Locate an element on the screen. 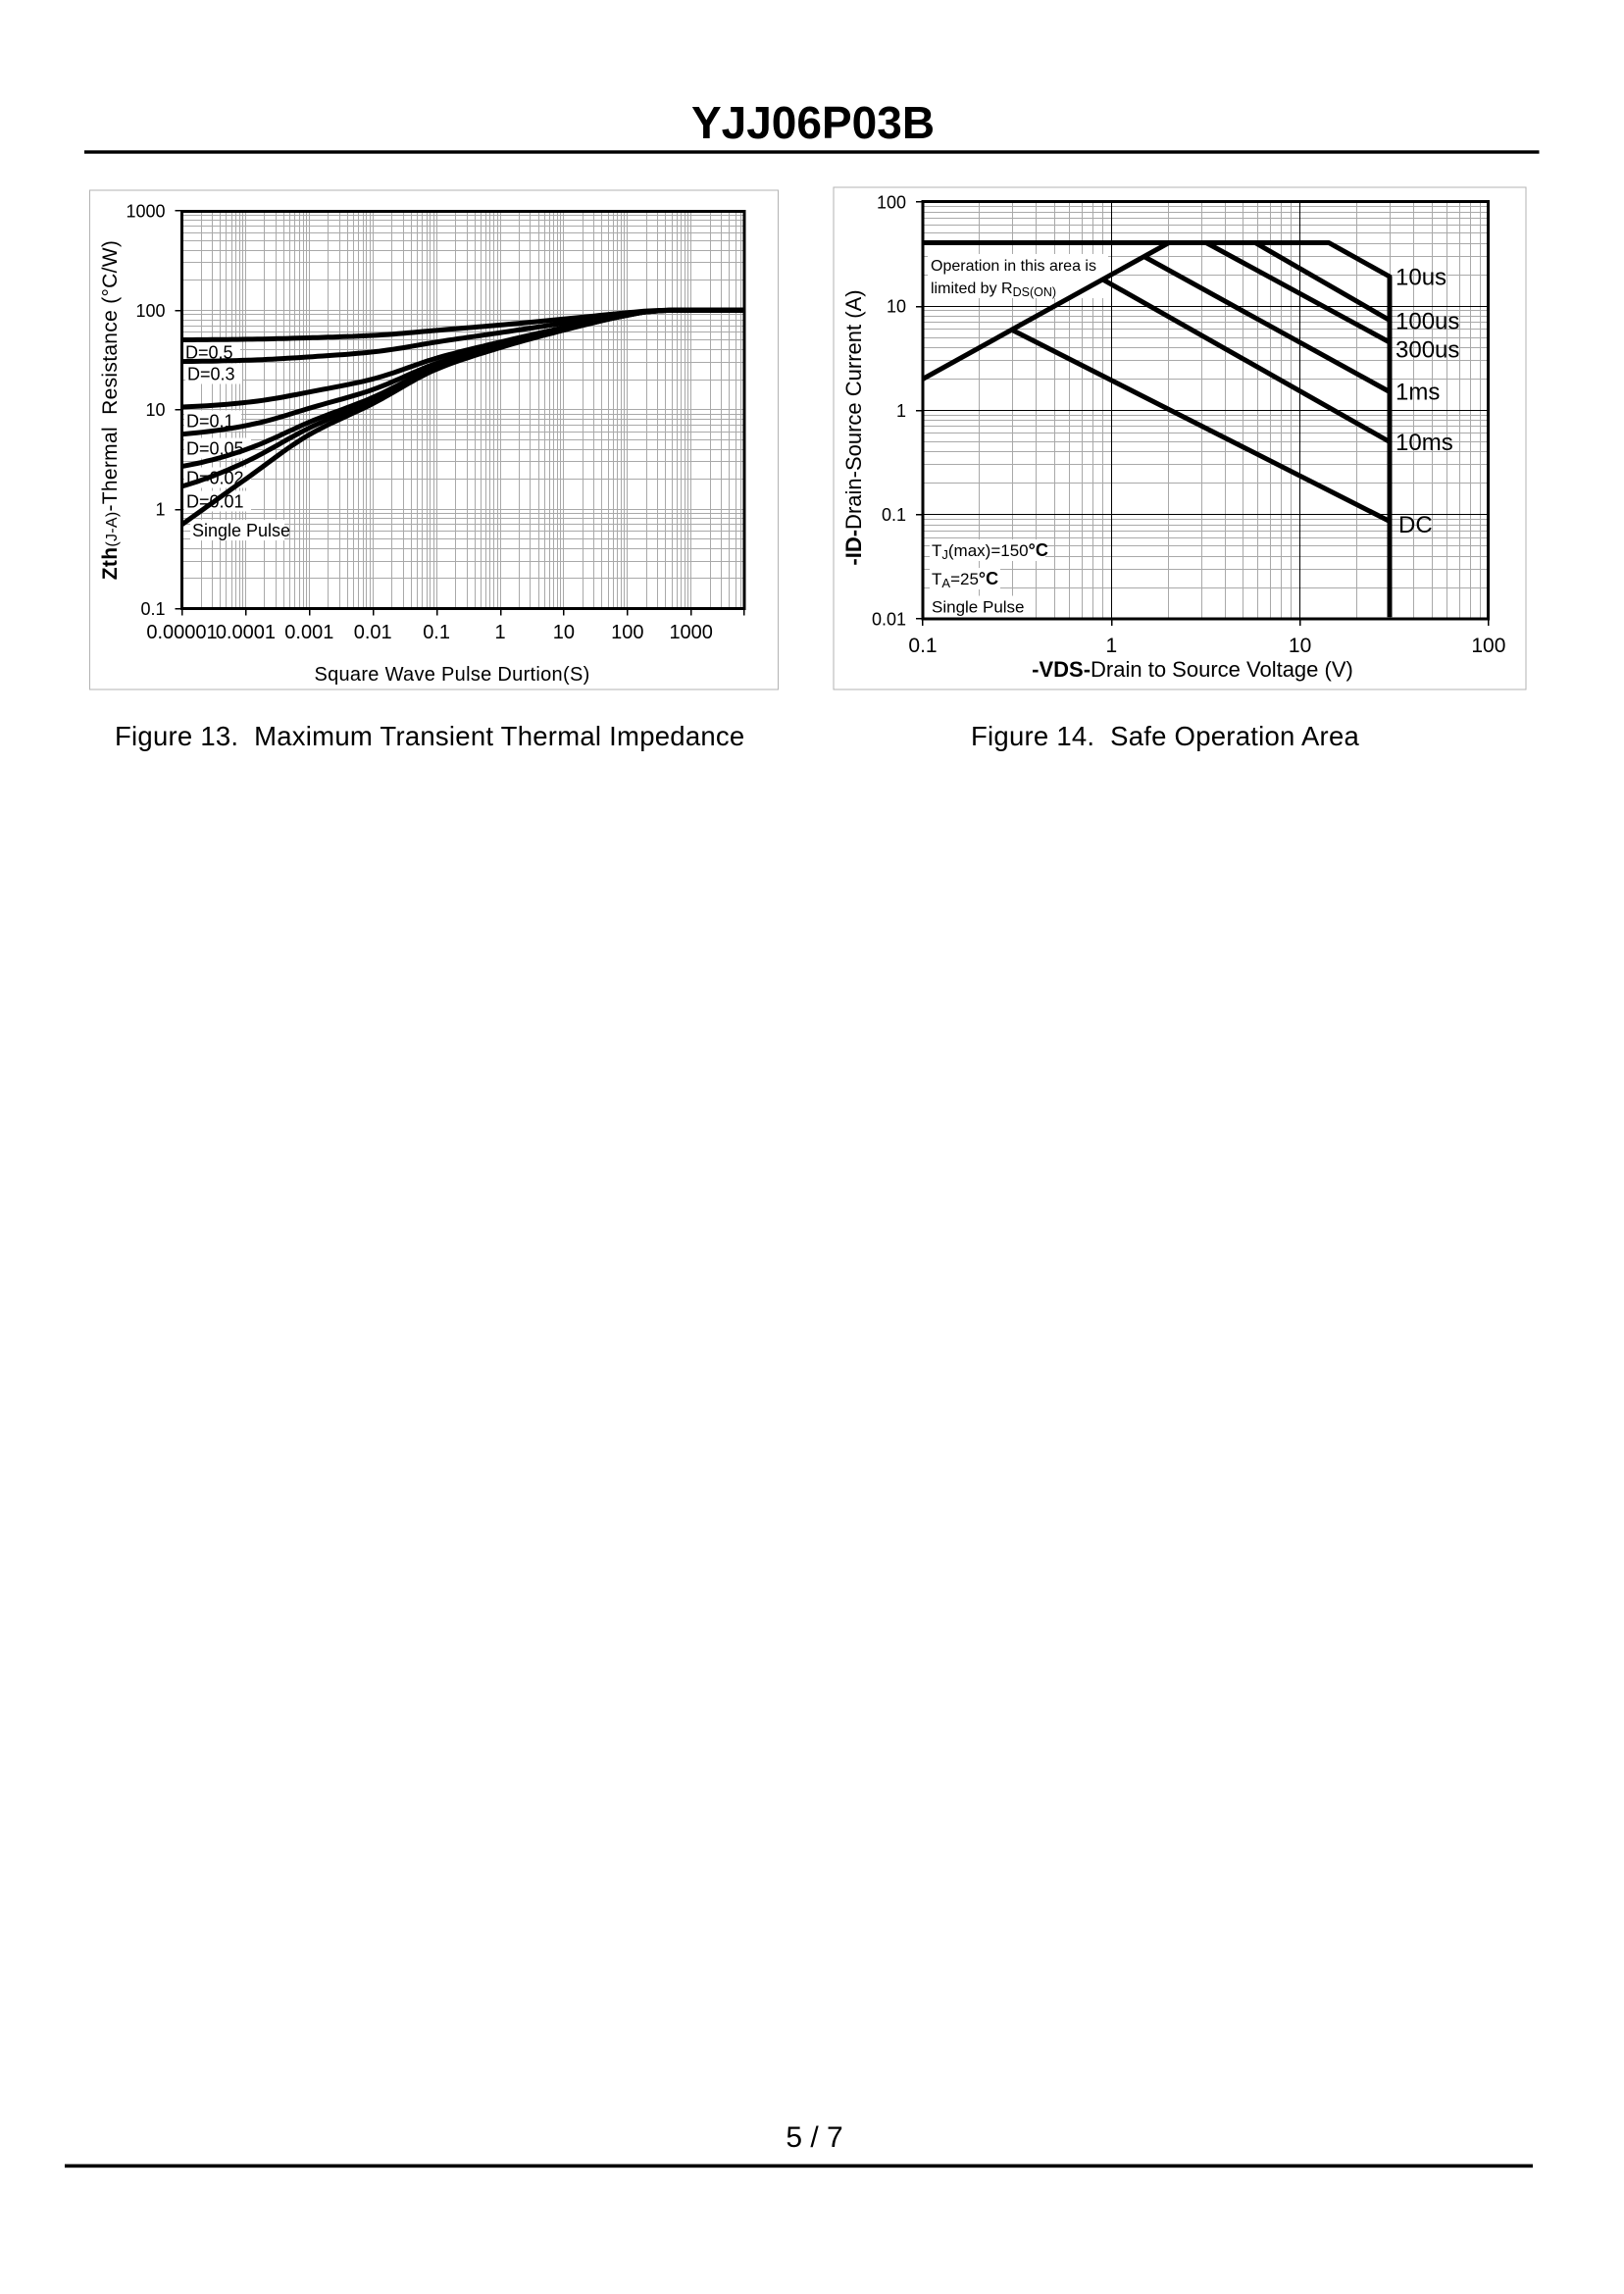 The height and width of the screenshot is (2294, 1624). svg-text:-VDS-Drain to Source Voltage (: -VDS-Drain to Source Voltage (V) is located at coordinates (1192, 669).